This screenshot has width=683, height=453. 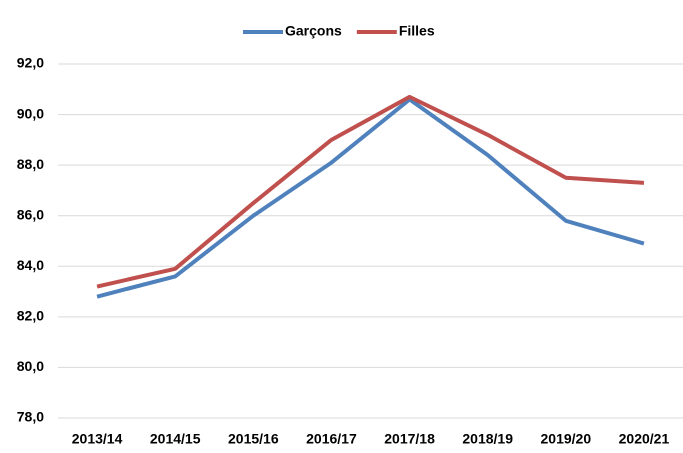 What do you see at coordinates (30, 265) in the screenshot?
I see `y-tick-label: 84,0` at bounding box center [30, 265].